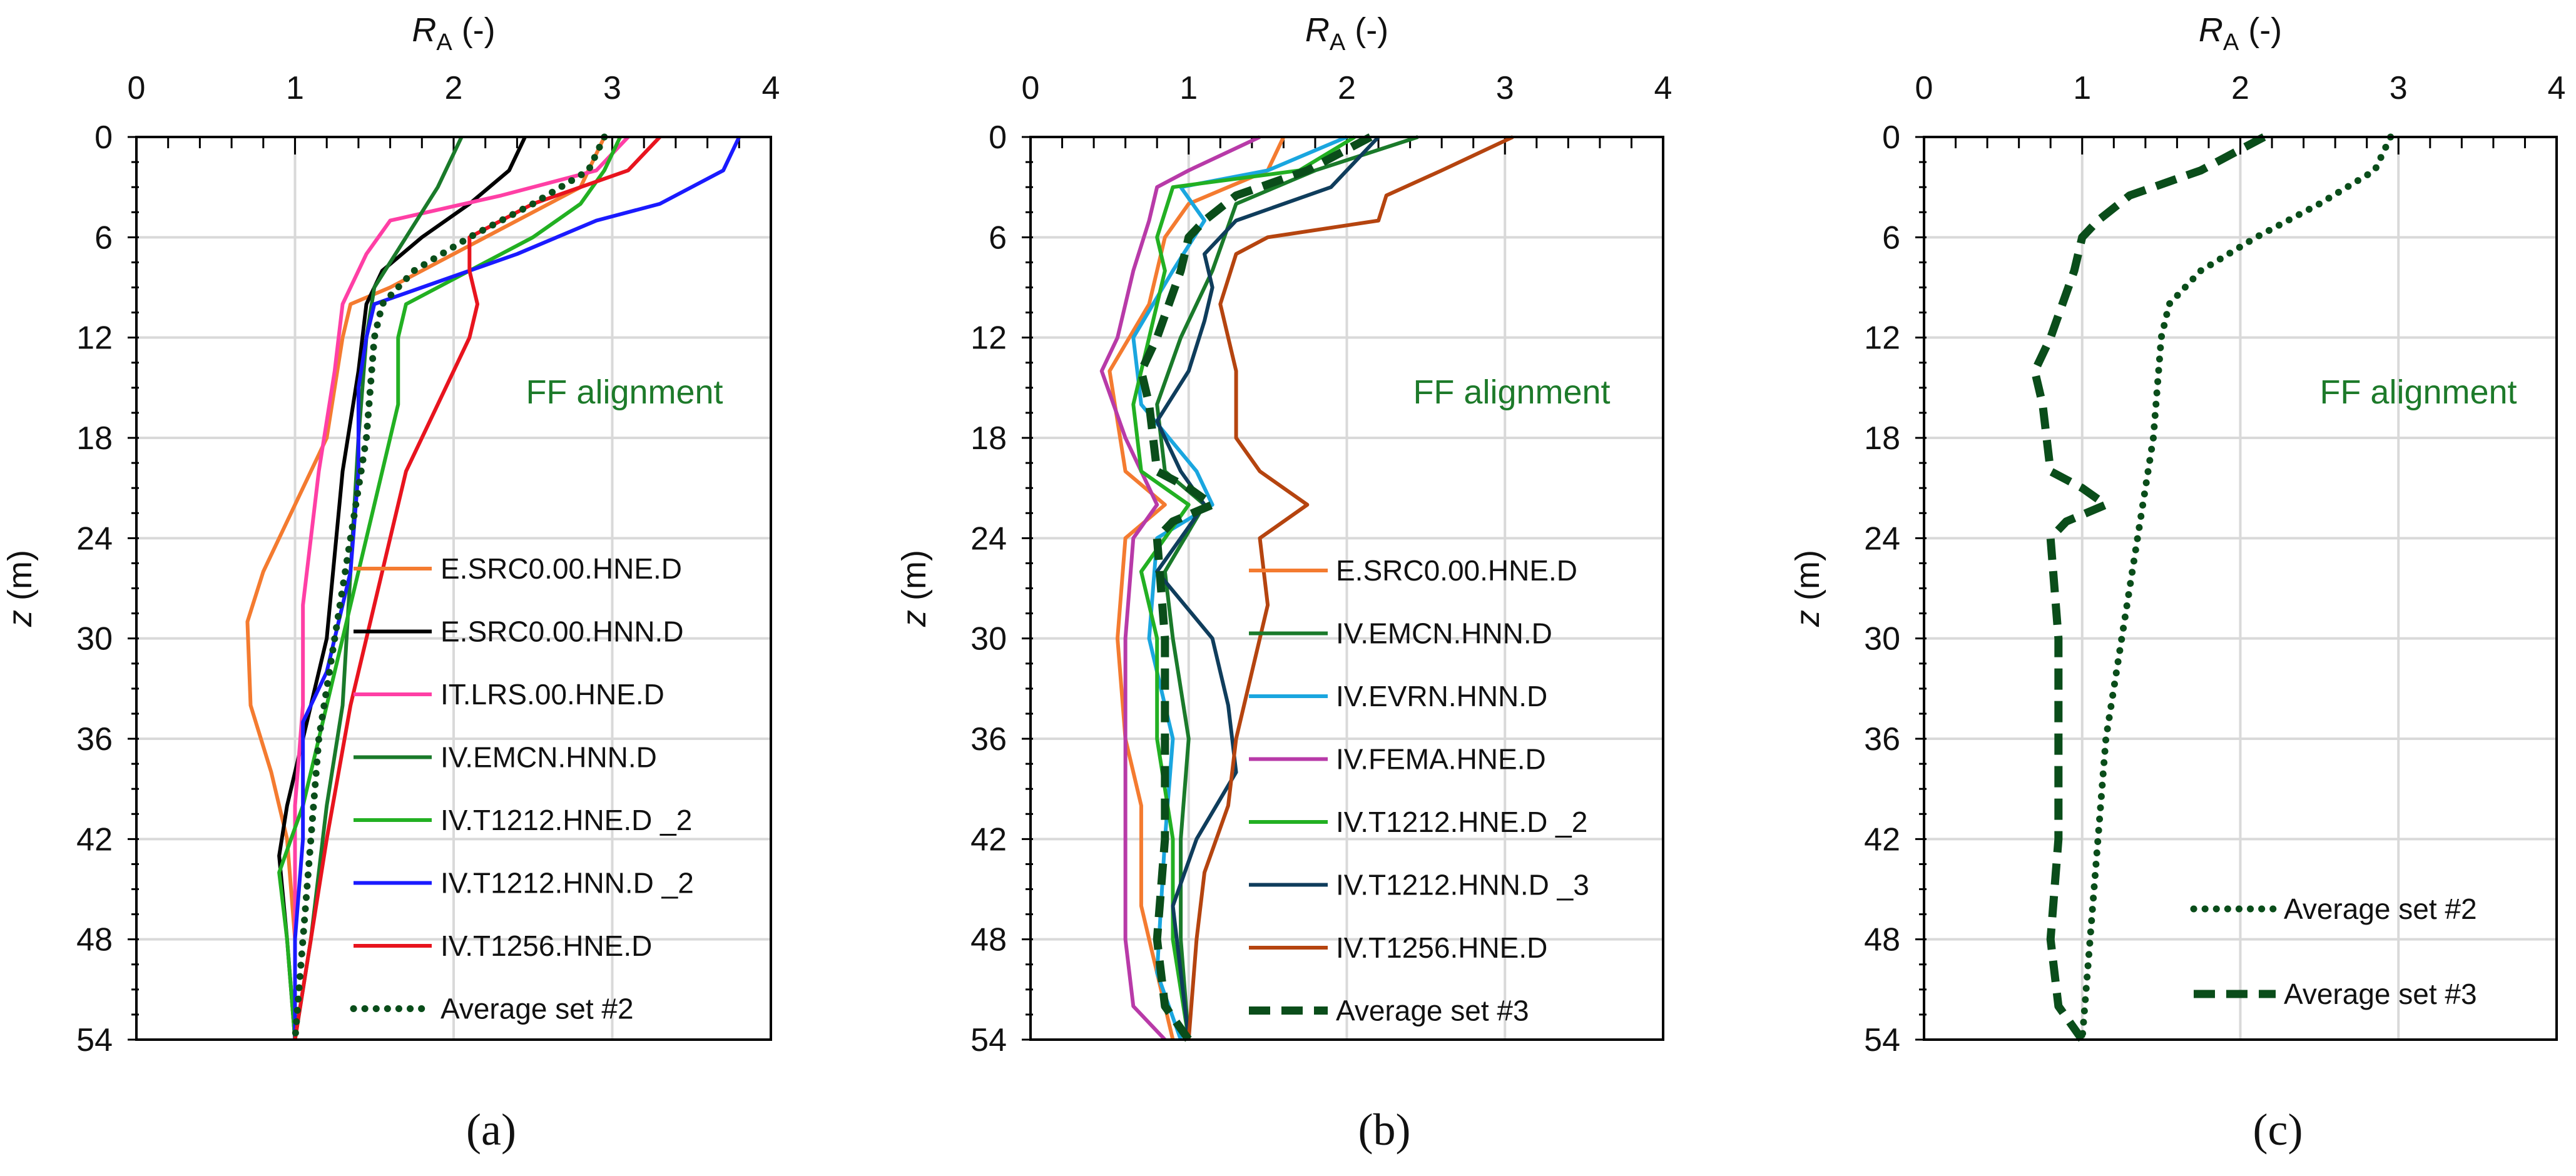 This screenshot has width=2576, height=1176. I want to click on series-line-iv-t1256-hne-d, so click(1350, 587).